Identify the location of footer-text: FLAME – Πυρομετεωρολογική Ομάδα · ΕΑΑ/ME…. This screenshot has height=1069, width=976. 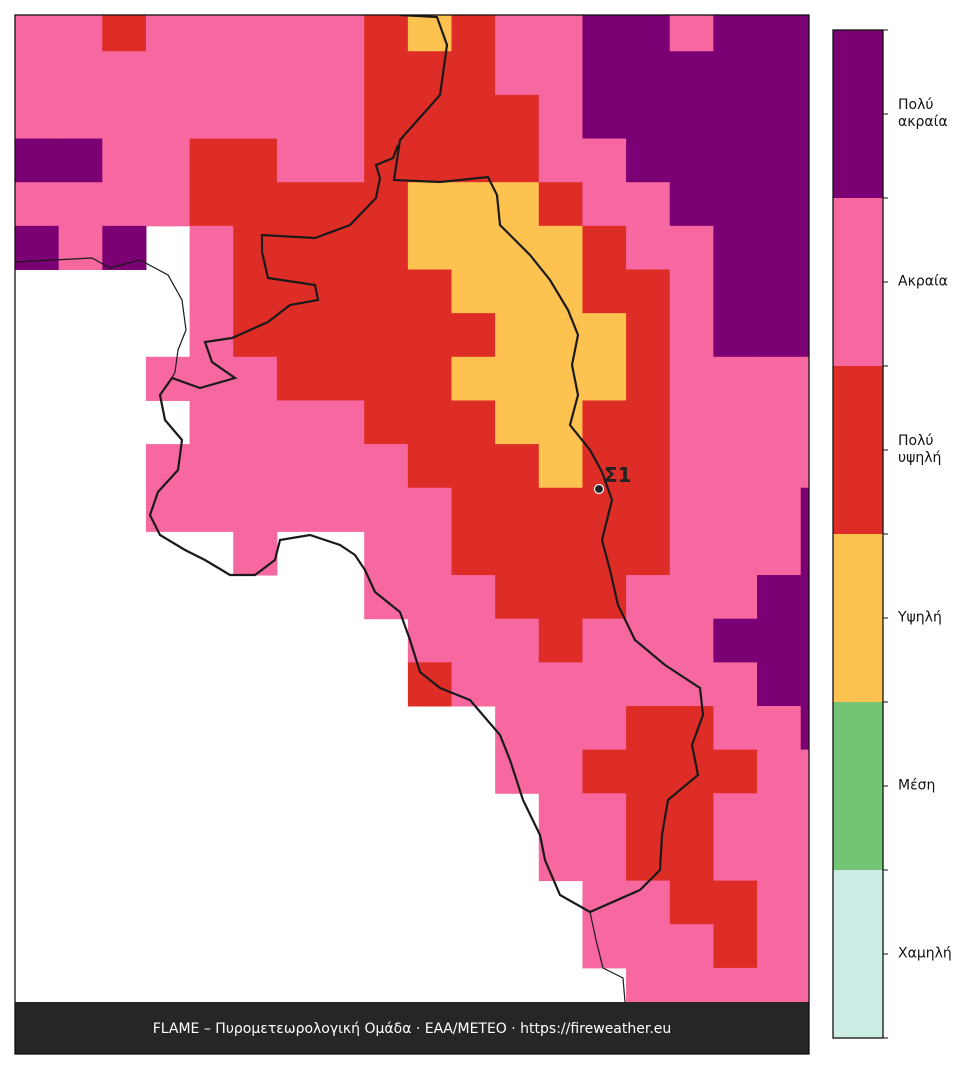
(412, 1029).